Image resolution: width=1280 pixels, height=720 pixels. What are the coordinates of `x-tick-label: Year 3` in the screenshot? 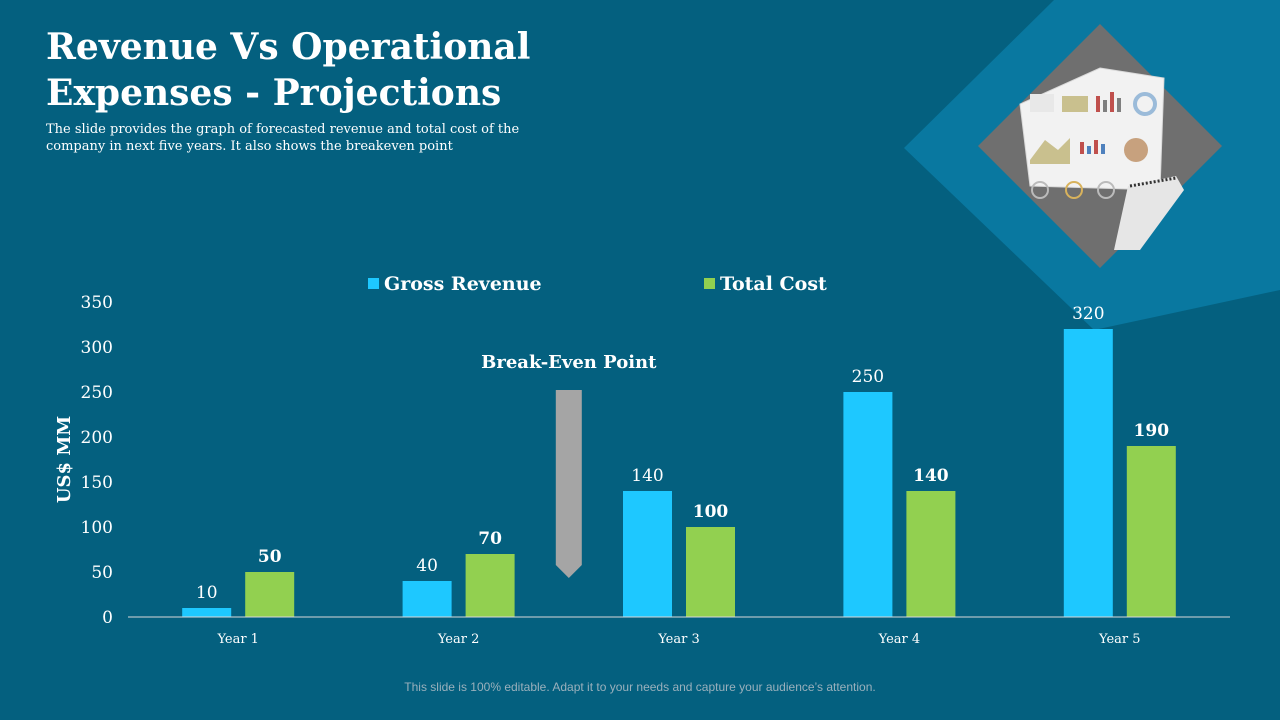 It's located at (678, 639).